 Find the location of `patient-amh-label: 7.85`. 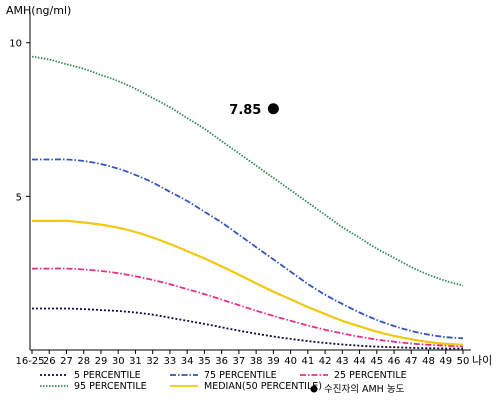

patient-amh-label: 7.85 is located at coordinates (245, 110).